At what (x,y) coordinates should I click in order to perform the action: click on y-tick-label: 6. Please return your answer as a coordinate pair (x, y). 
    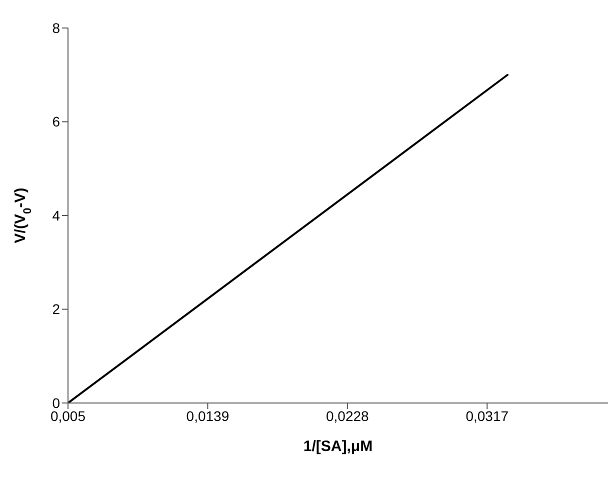
    Looking at the image, I should click on (56, 122).